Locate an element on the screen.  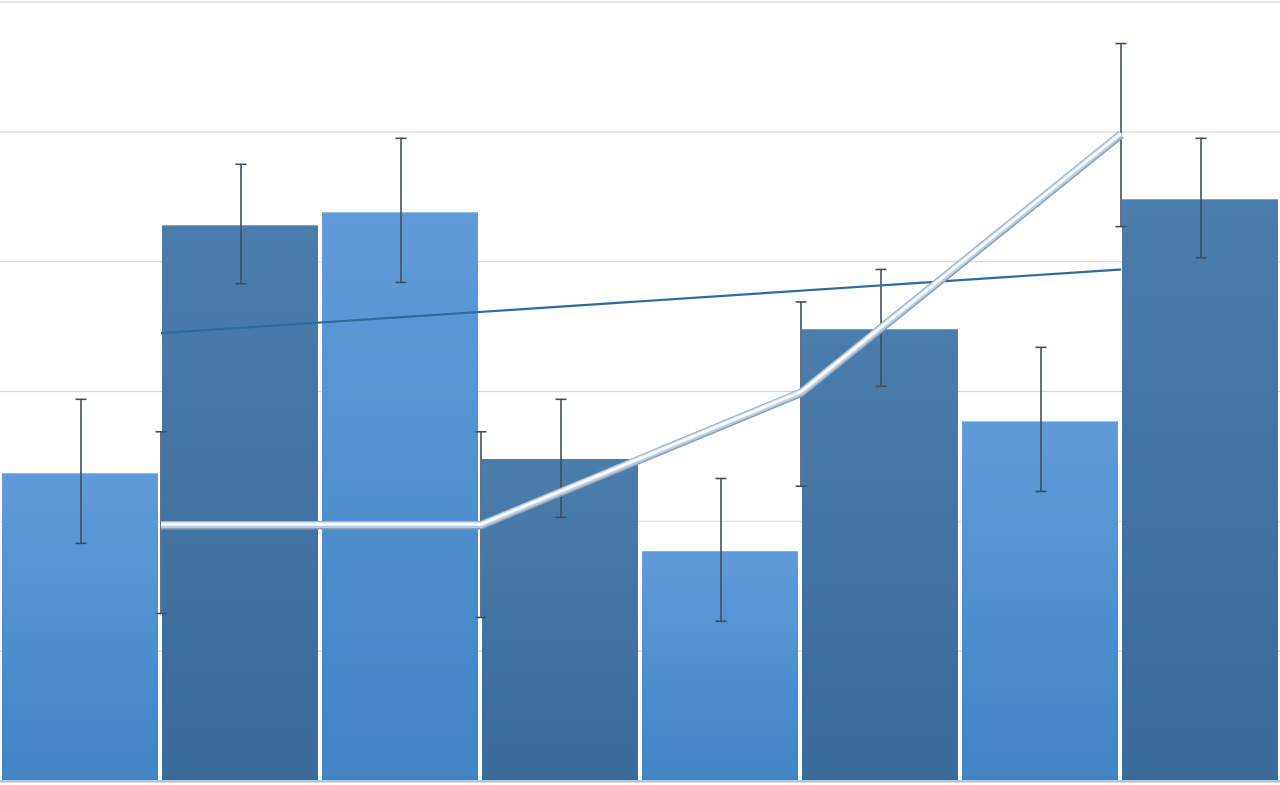
flat-trend-line is located at coordinates (641, 301).